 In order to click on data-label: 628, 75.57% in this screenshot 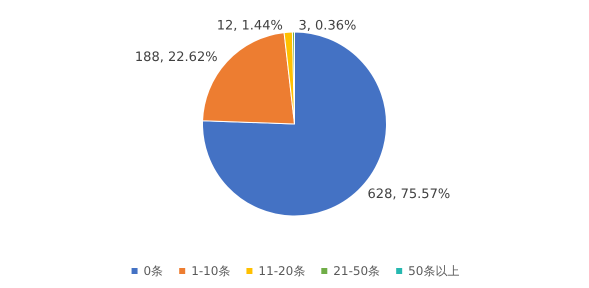, I will do `click(409, 194)`.